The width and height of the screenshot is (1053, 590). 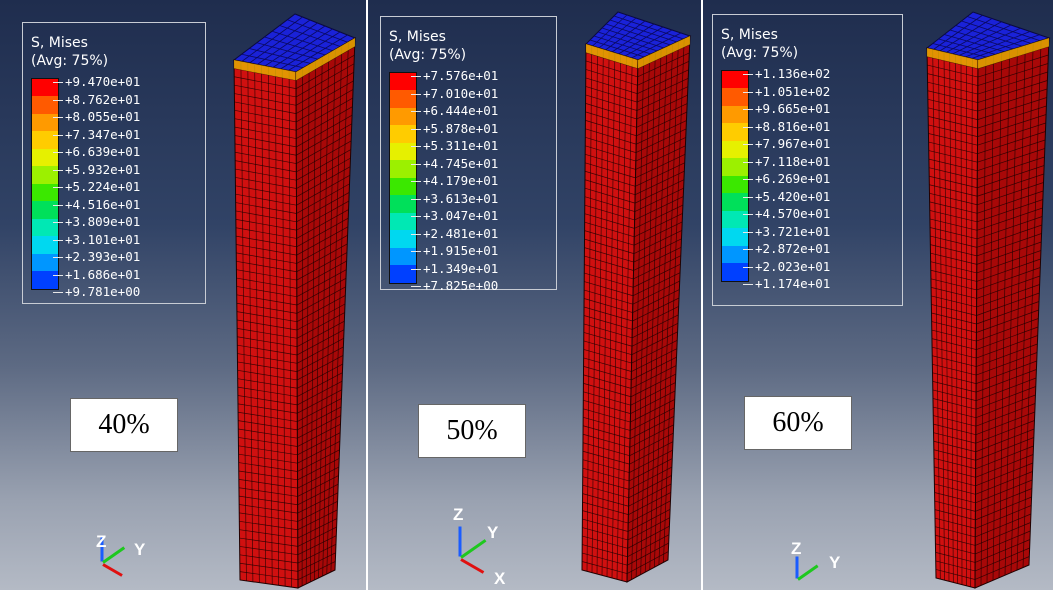 What do you see at coordinates (796, 548) in the screenshot?
I see `z-axis-label: Z` at bounding box center [796, 548].